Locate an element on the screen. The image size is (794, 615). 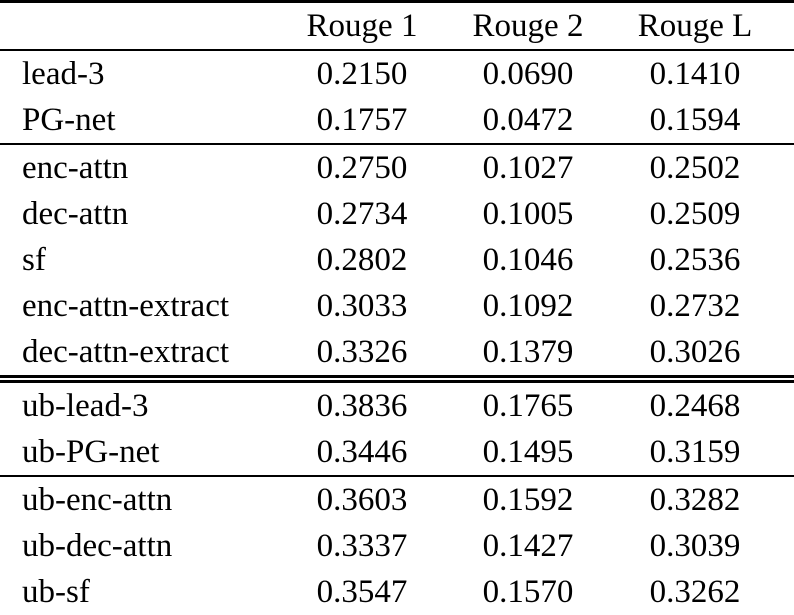
table-row: ub-dec-attn 0.3337 0.1427 0.3039 is located at coordinates (397, 546).